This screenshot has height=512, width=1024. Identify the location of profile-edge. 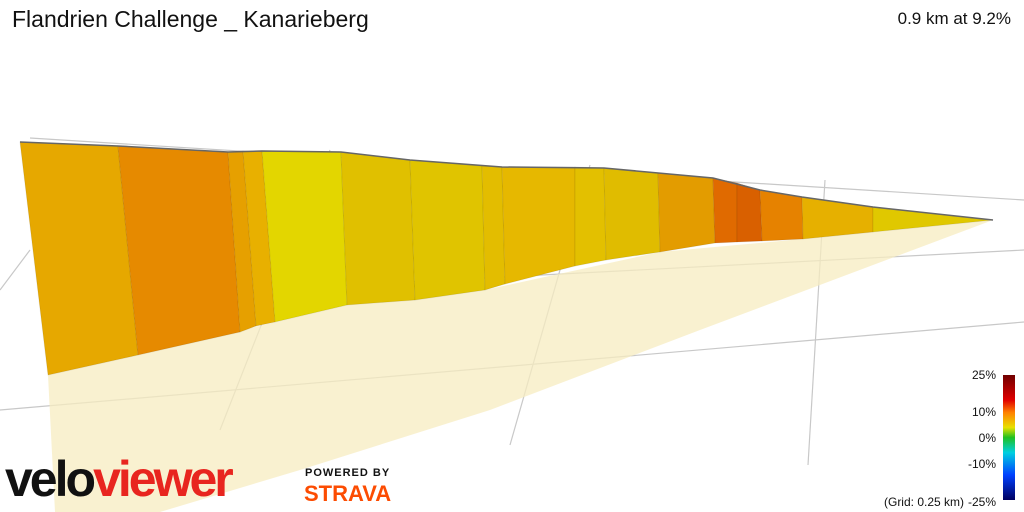
(506, 181).